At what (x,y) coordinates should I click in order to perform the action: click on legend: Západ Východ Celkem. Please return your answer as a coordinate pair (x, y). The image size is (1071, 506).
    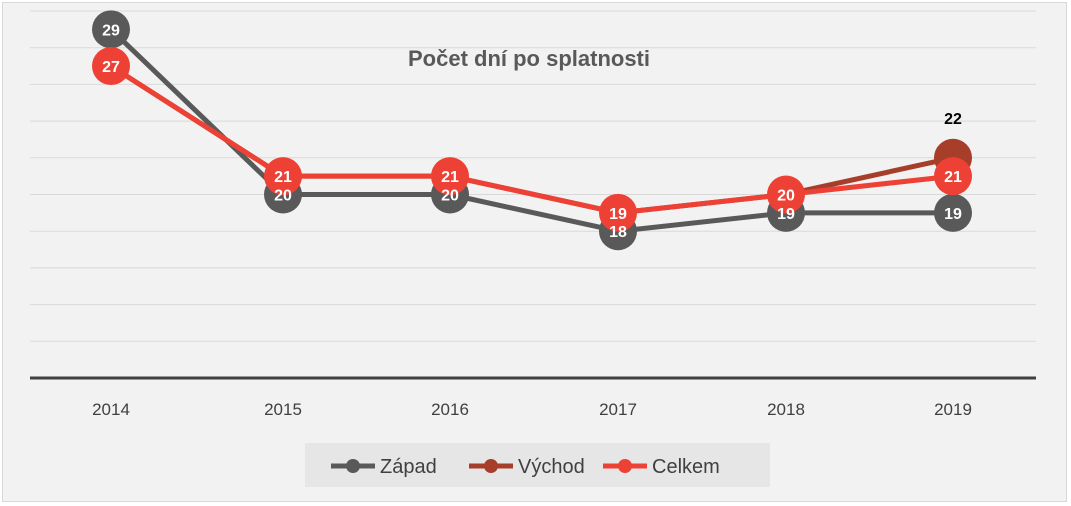
    Looking at the image, I should click on (537, 465).